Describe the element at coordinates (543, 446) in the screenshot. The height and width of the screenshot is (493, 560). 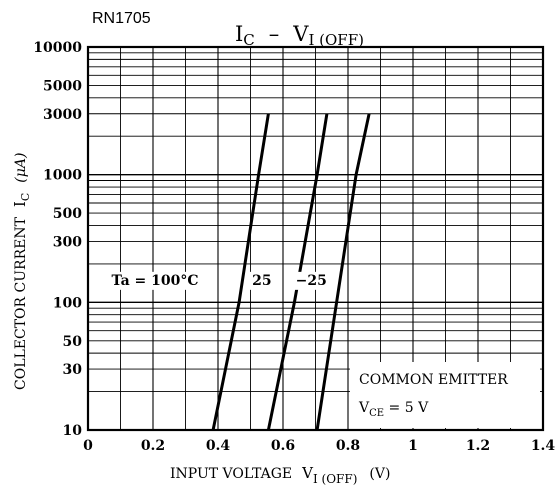
I see `x-tick-label: 1.4` at that location.